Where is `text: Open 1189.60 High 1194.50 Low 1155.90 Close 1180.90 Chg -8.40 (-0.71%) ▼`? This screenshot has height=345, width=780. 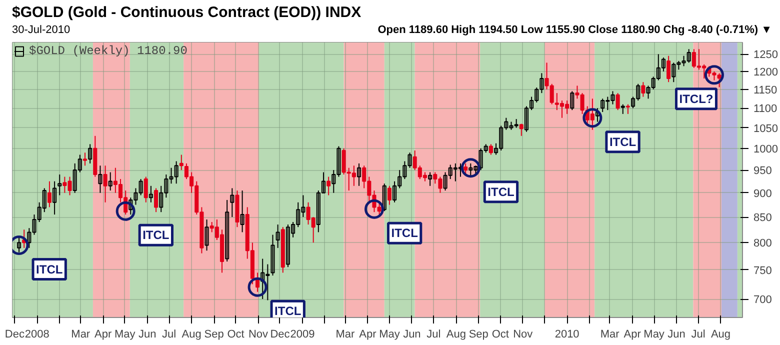
text: Open 1189.60 High 1194.50 Low 1155.90 Close 1180.90 Chg -8.40 (-0.71%) ▼ is located at coordinates (575, 30).